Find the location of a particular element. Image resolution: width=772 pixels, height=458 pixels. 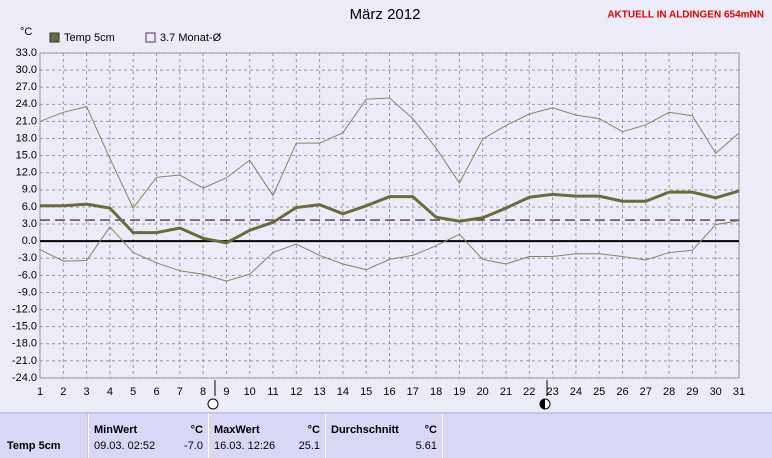

y-tick-label: -21.0 is located at coordinates (24, 361).